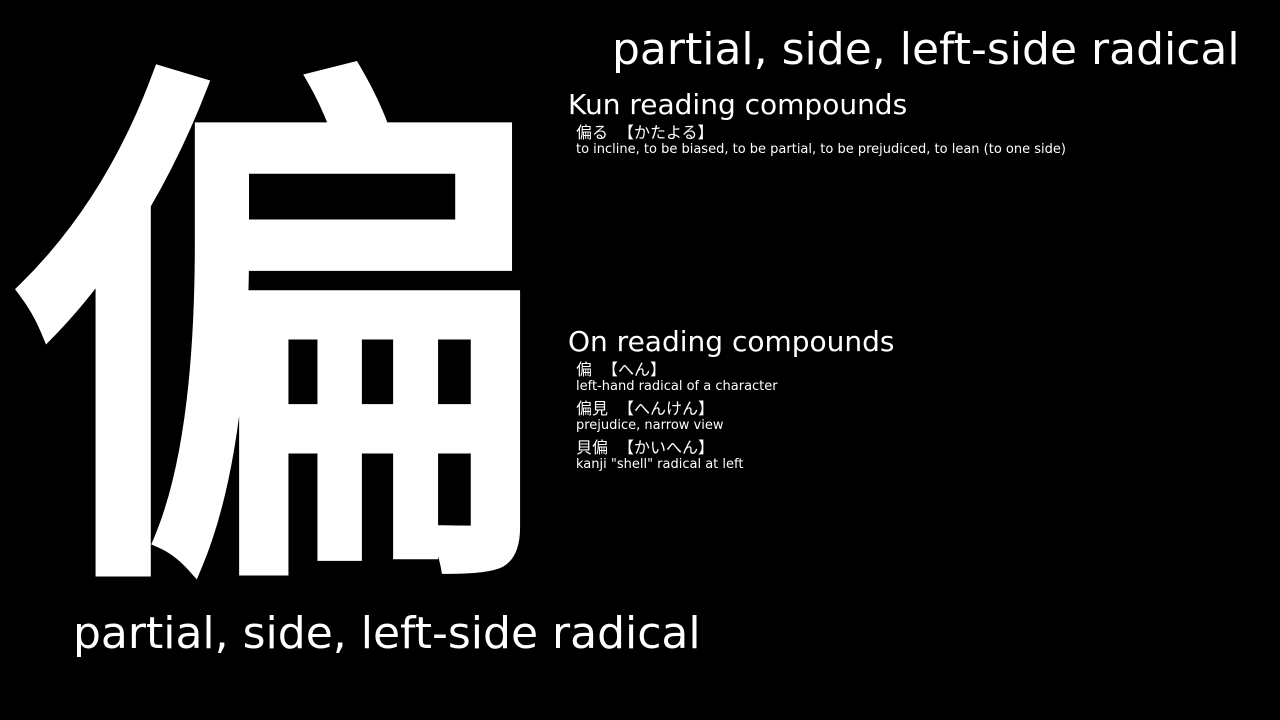  What do you see at coordinates (666, 447) in the screenshot?
I see `compound-reading: 【かいへん】` at bounding box center [666, 447].